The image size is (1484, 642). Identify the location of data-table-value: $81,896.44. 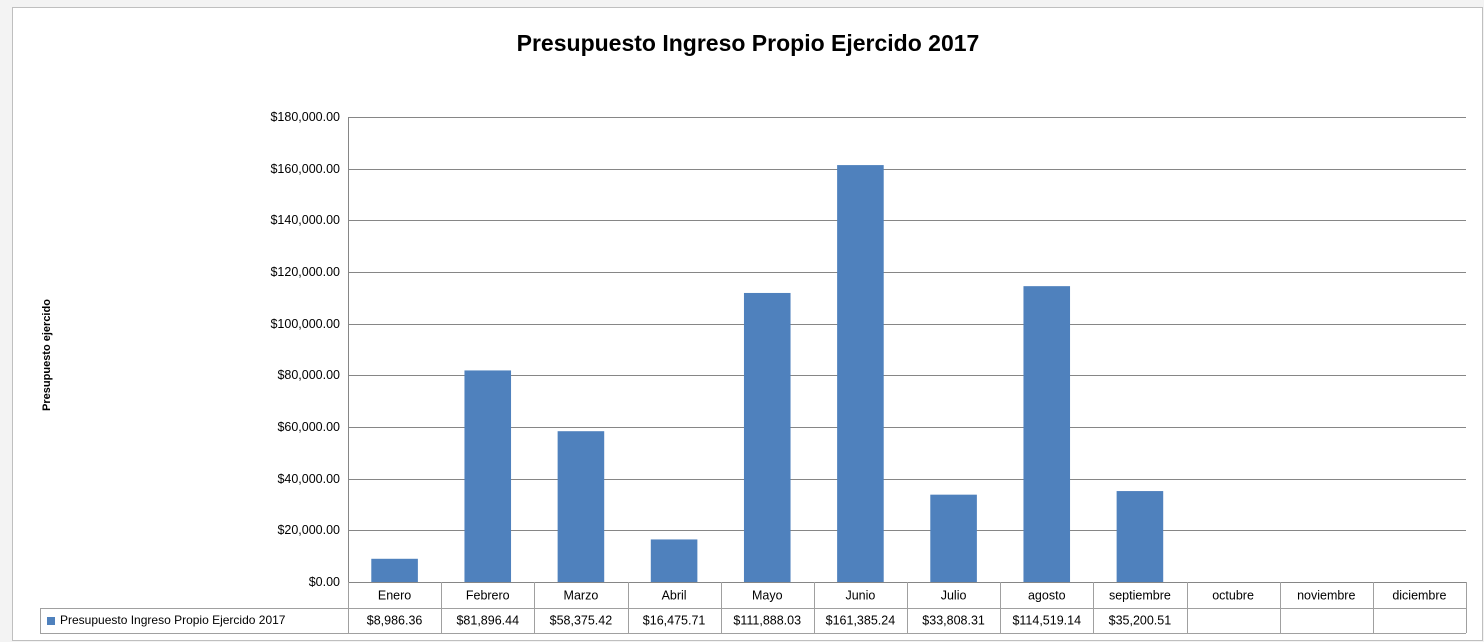
(487, 620).